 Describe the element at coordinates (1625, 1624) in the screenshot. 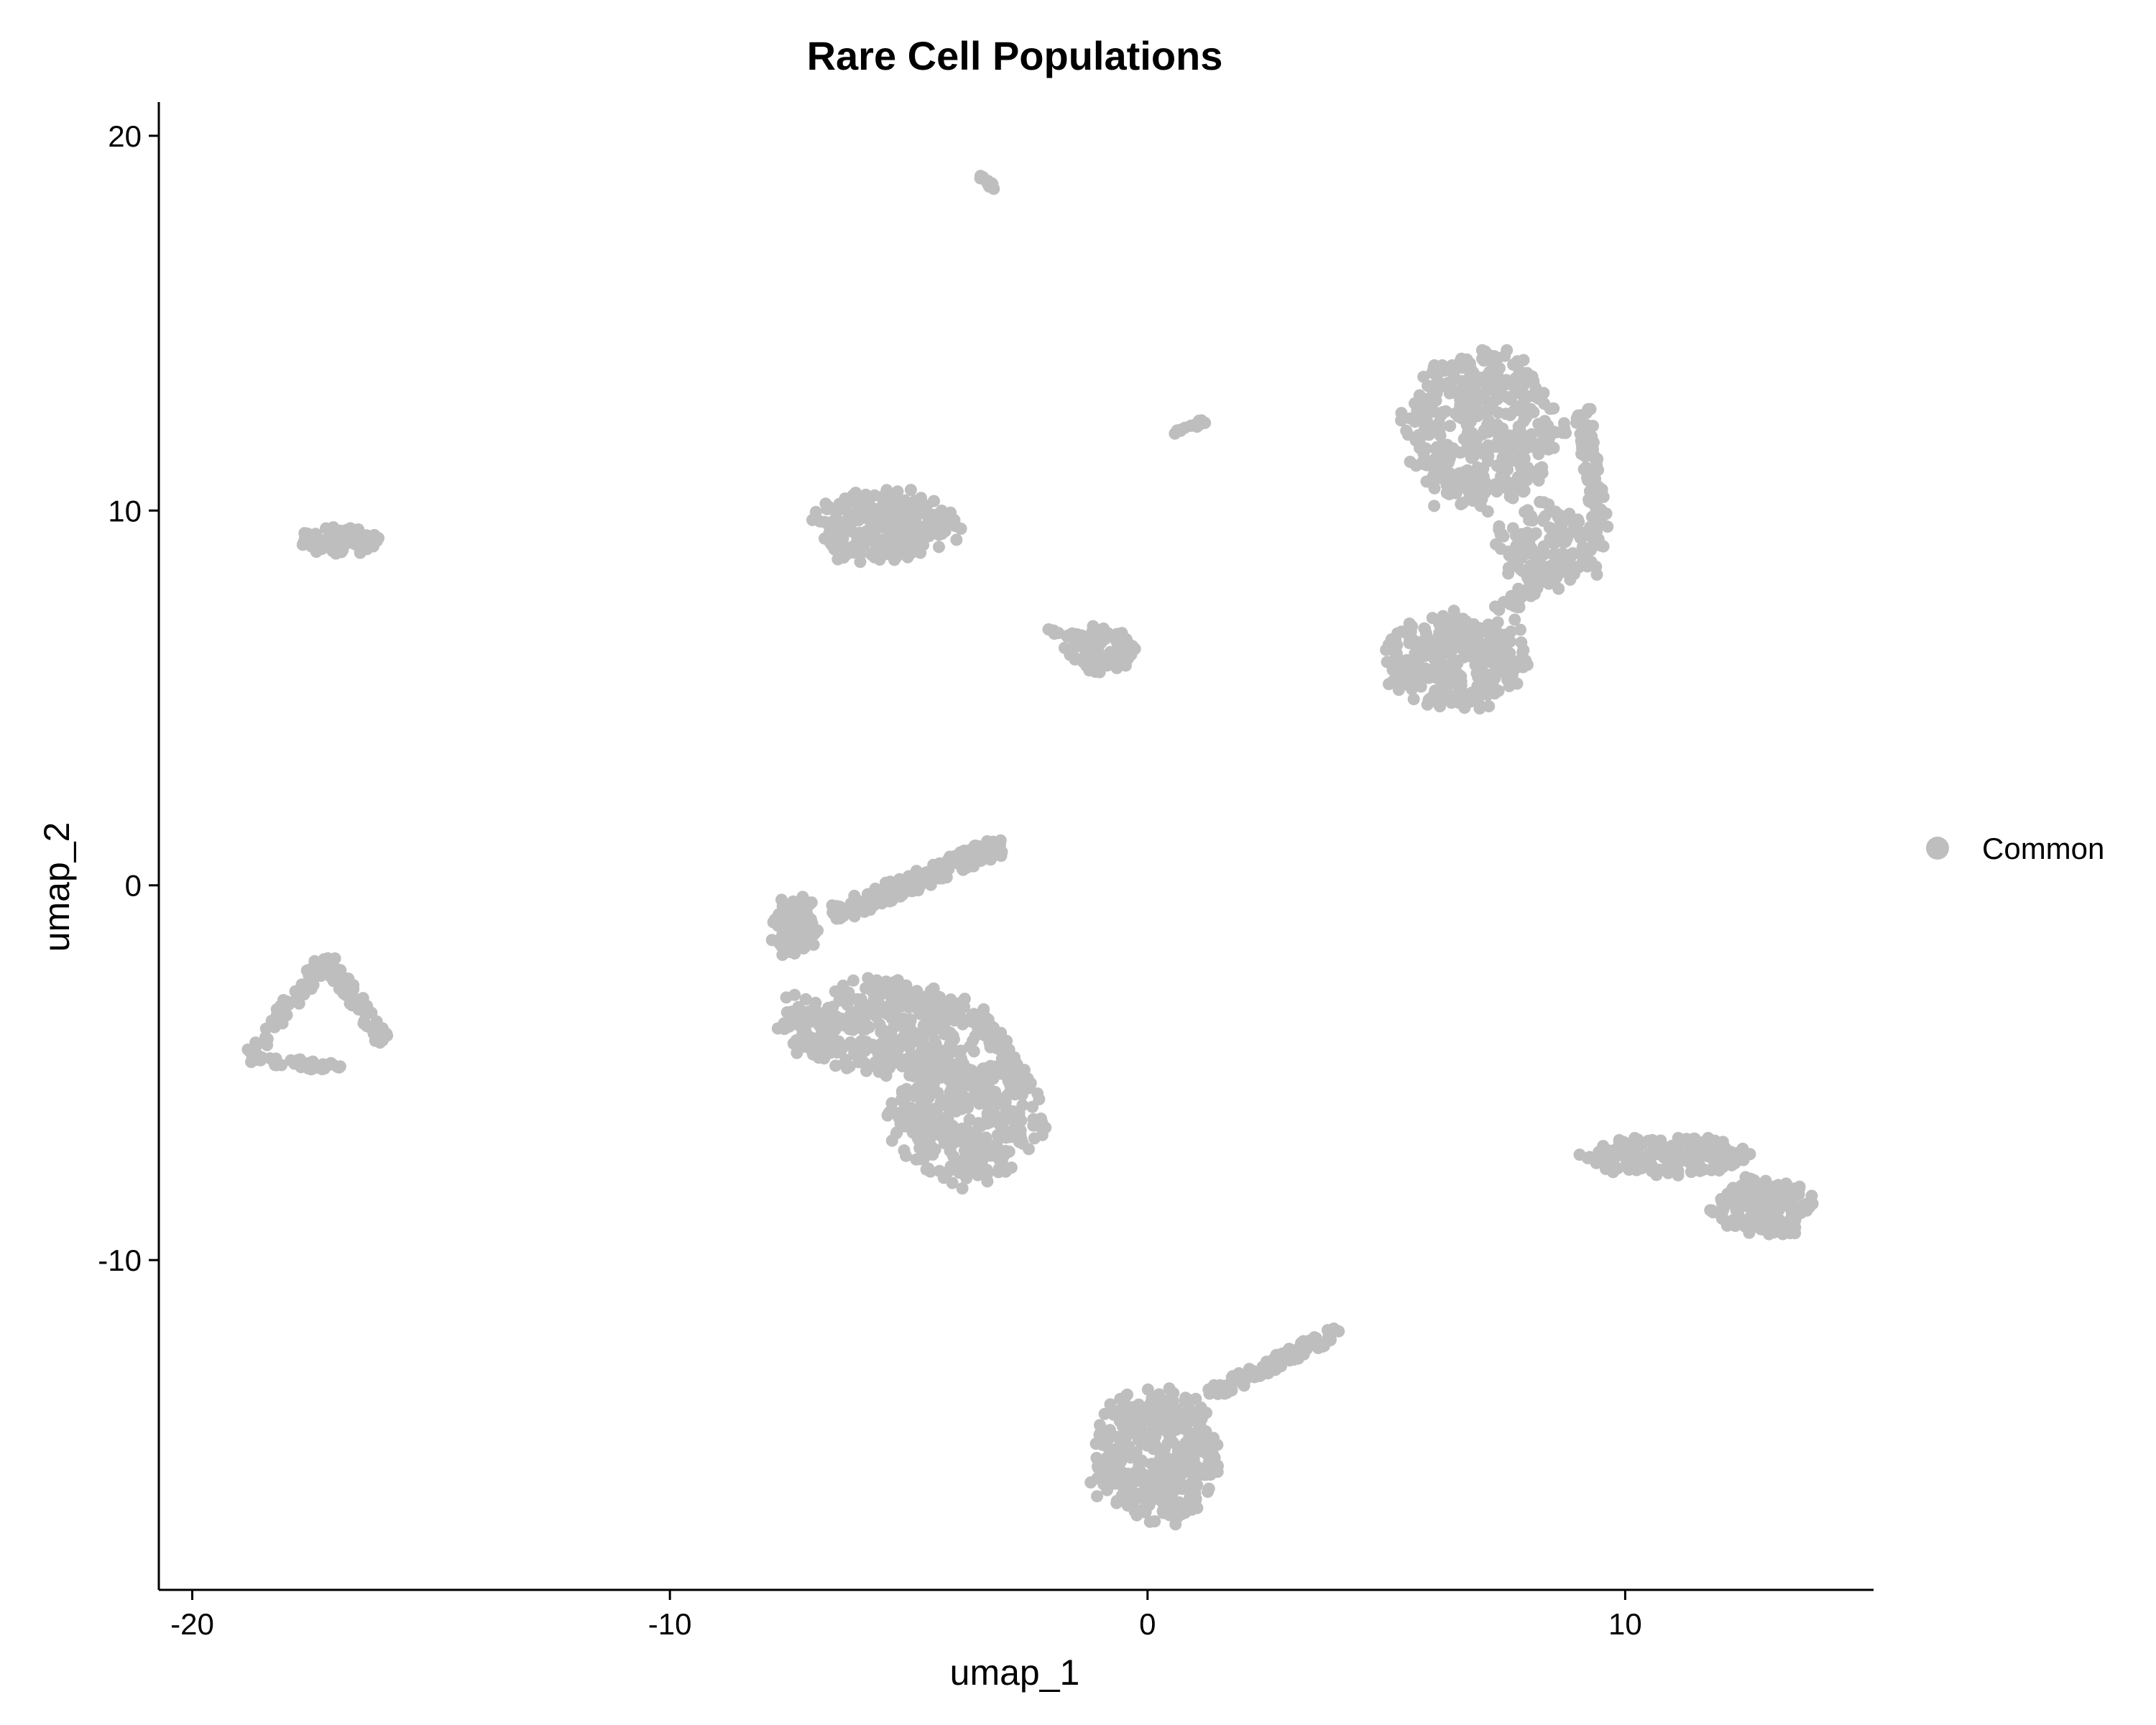

I see `x-tick-label: 10` at that location.